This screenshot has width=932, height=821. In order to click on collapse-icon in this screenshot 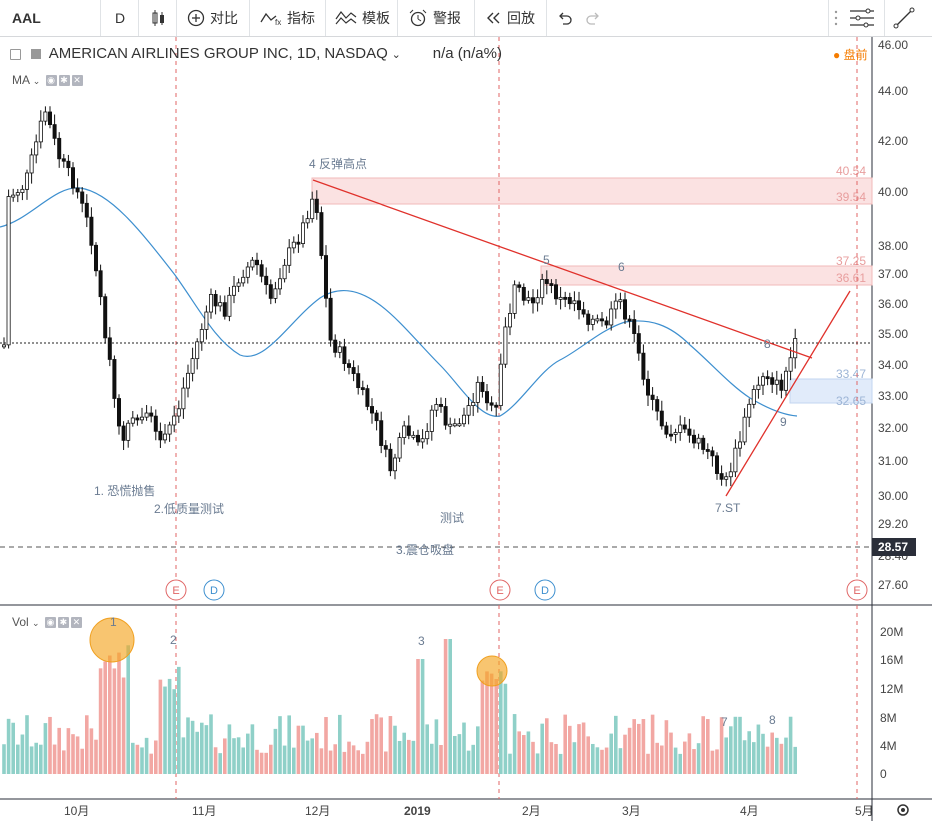, I will do `click(15, 54)`.